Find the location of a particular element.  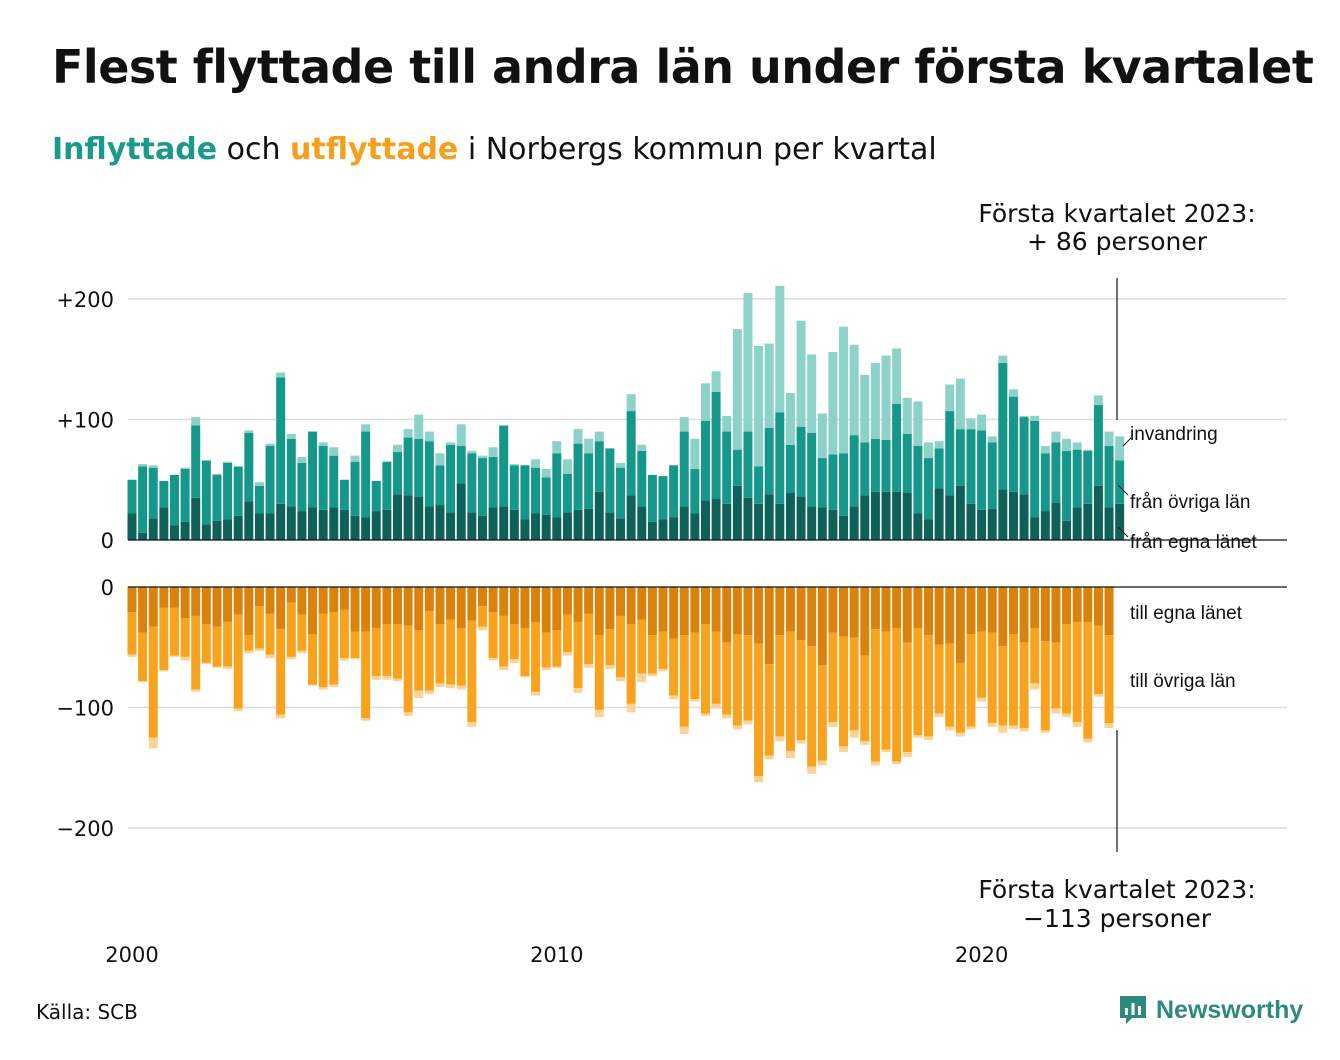

y-tick-label: +200 is located at coordinates (85, 300).